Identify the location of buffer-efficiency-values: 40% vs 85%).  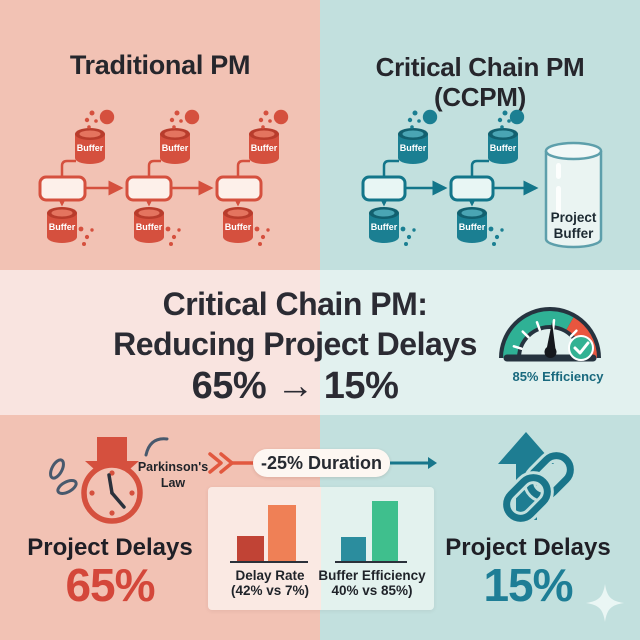
(372, 590).